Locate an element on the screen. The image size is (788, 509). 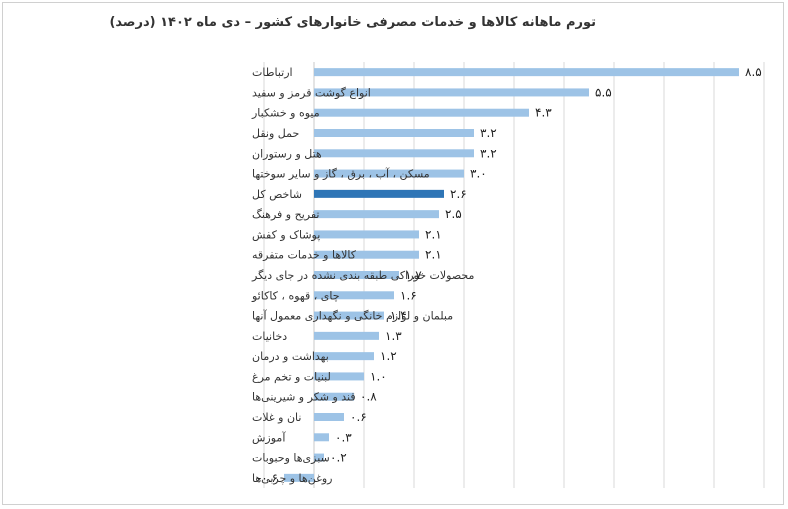
category-label: روغن‌ها و چربی‌ها is located at coordinates (292, 478).